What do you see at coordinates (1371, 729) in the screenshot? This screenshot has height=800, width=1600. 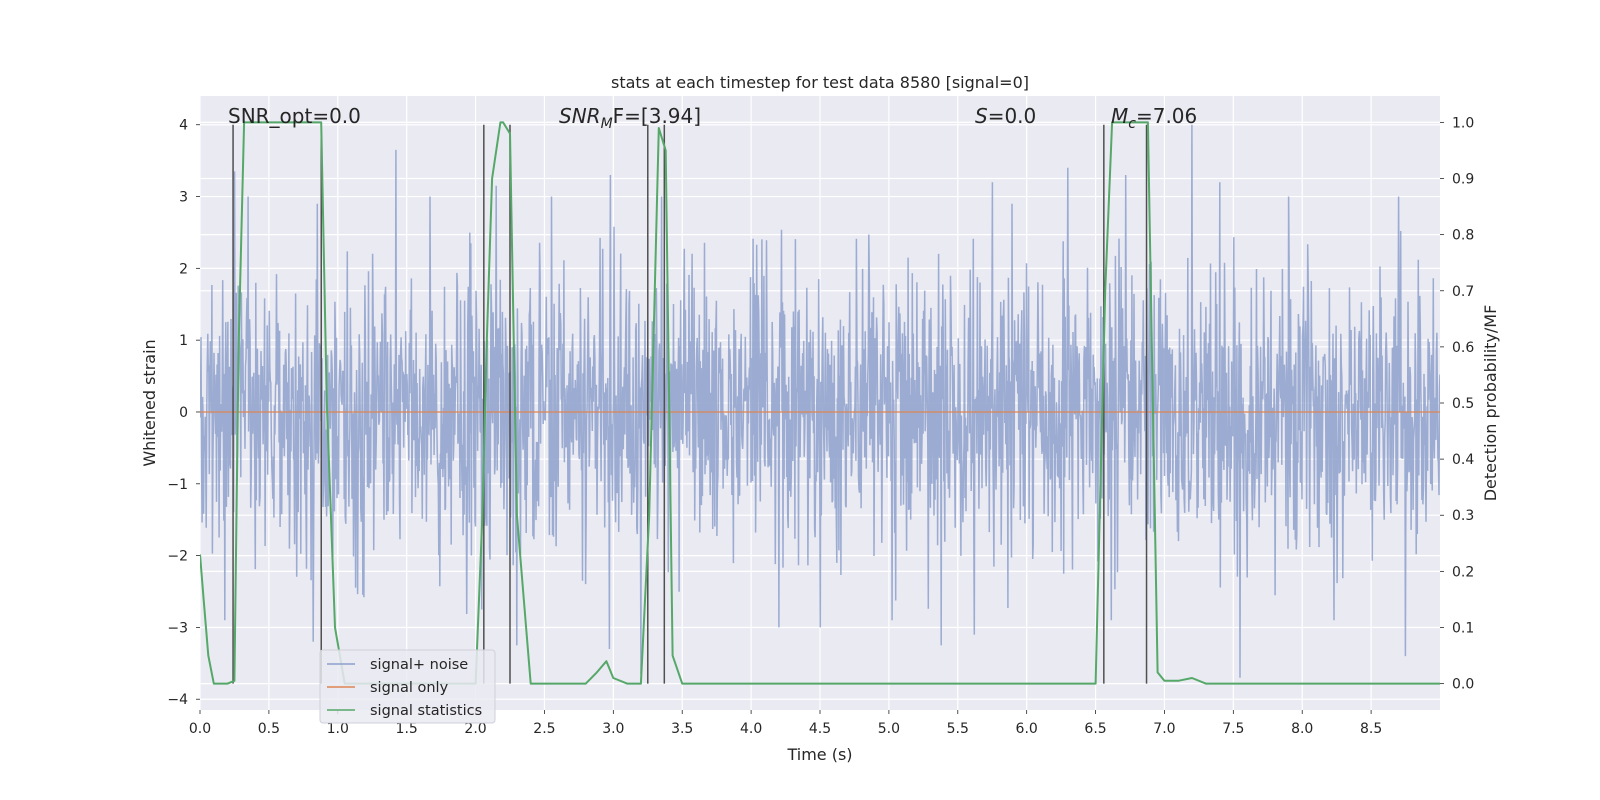 I see `x-tick-label: 8.5` at bounding box center [1371, 729].